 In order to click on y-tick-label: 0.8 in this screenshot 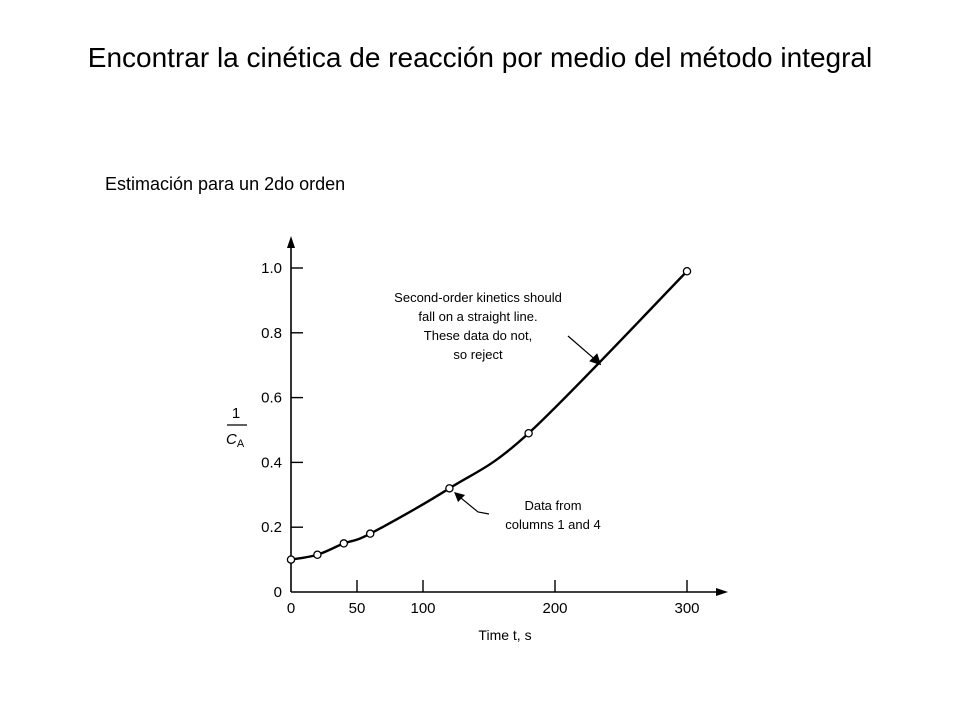, I will do `click(271, 333)`.